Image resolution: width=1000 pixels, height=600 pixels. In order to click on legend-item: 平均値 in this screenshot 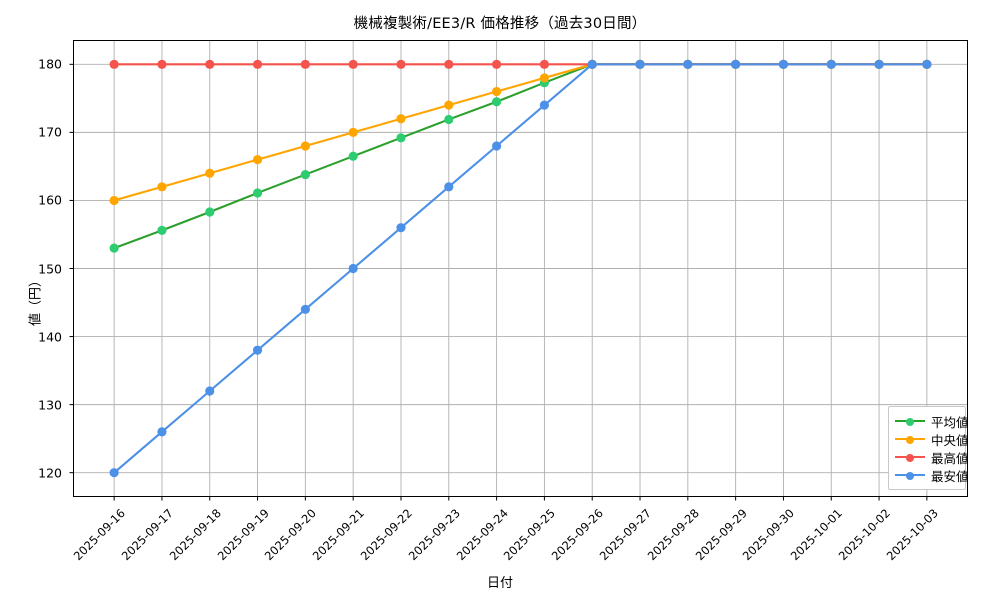, I will do `click(932, 421)`.